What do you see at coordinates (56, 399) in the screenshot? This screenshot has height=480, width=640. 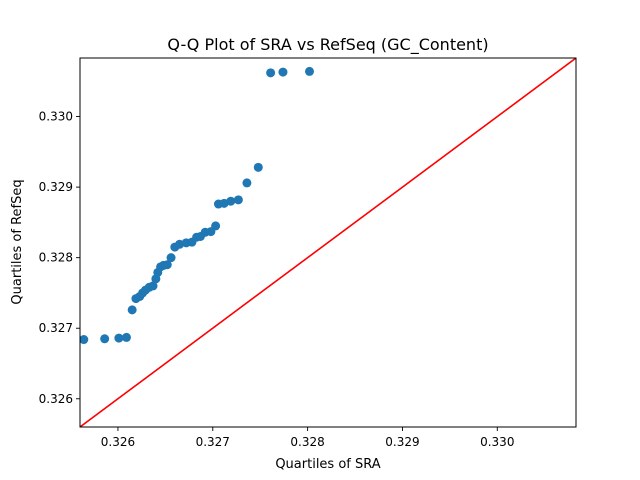 I see `y-tick-label: 0.326` at bounding box center [56, 399].